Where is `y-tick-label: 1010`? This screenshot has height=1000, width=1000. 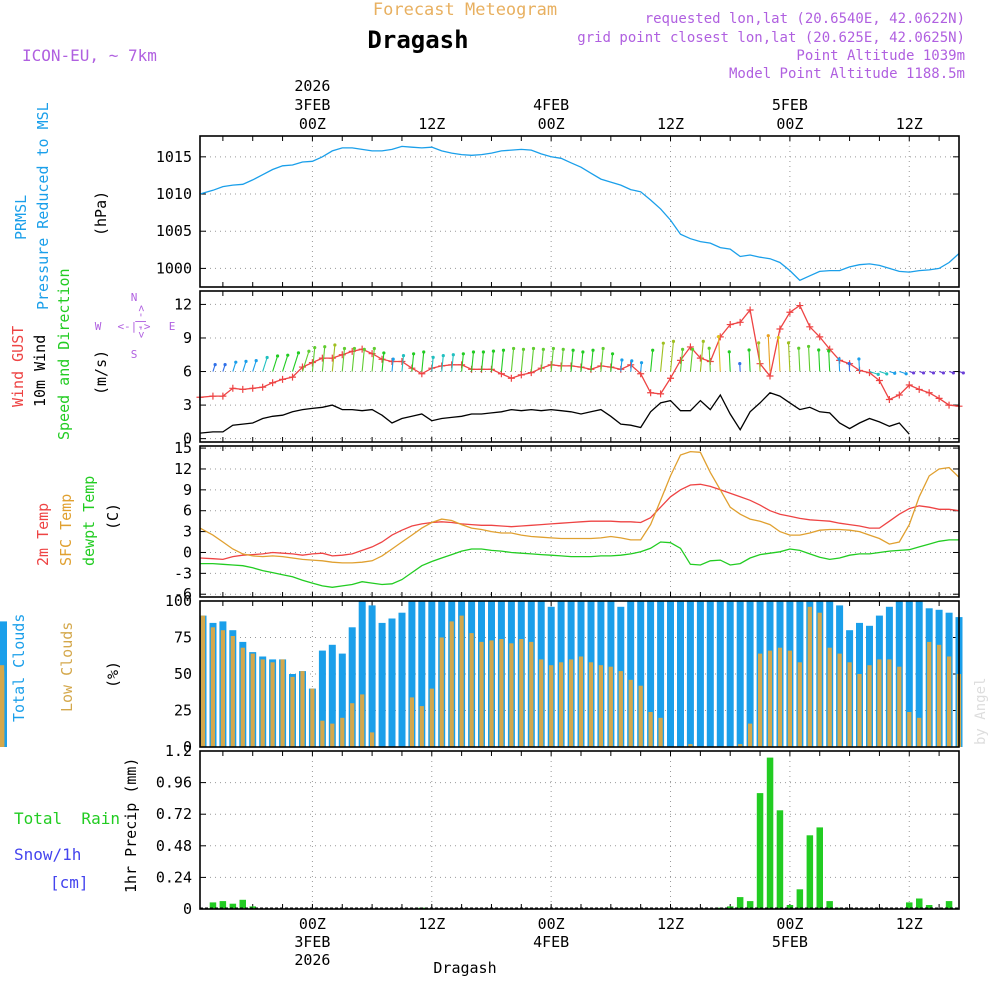
y-tick-label: 1010 is located at coordinates (174, 194).